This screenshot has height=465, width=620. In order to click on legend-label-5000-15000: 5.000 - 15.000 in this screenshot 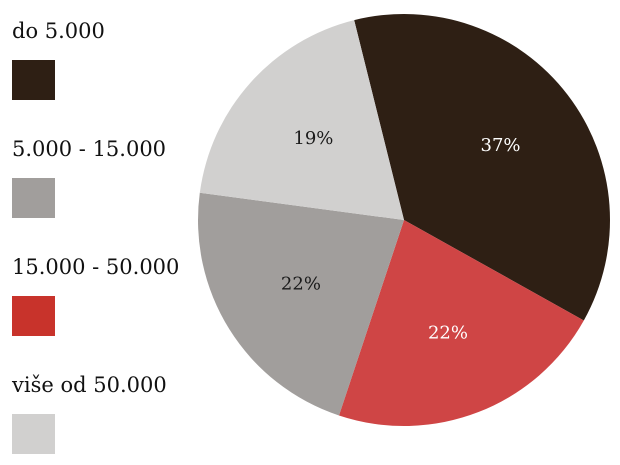, I will do `click(89, 149)`.